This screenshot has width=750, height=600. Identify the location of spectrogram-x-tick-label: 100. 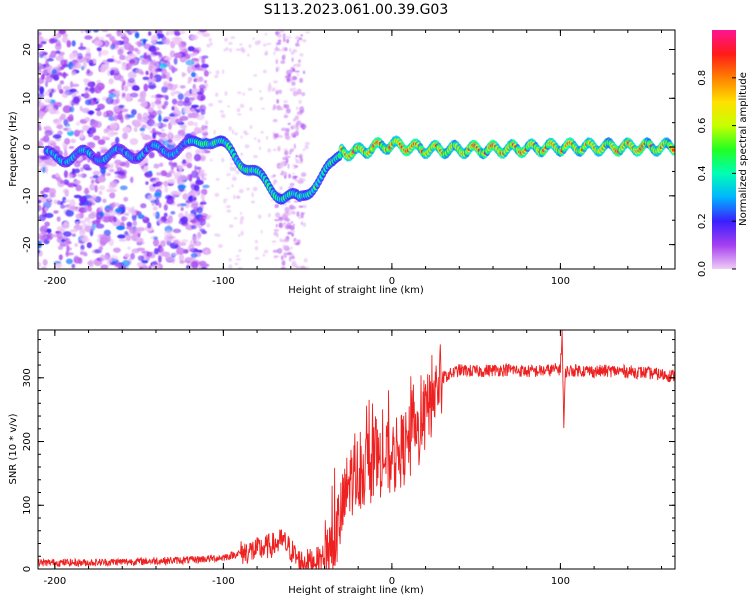
(560, 281).